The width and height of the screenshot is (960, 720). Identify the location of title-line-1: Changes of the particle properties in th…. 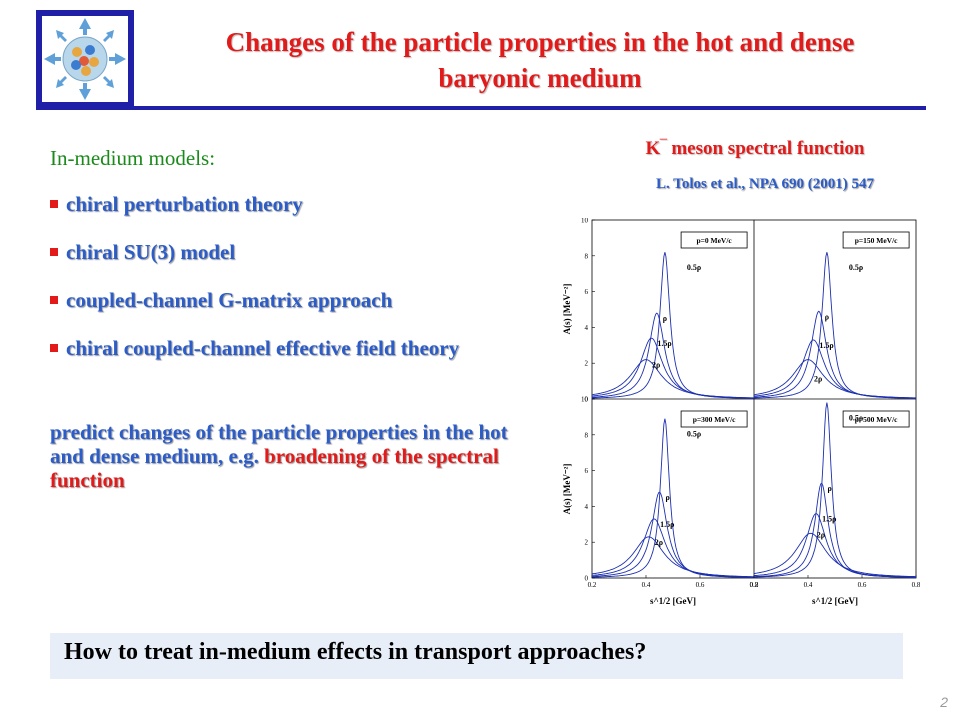
(540, 42).